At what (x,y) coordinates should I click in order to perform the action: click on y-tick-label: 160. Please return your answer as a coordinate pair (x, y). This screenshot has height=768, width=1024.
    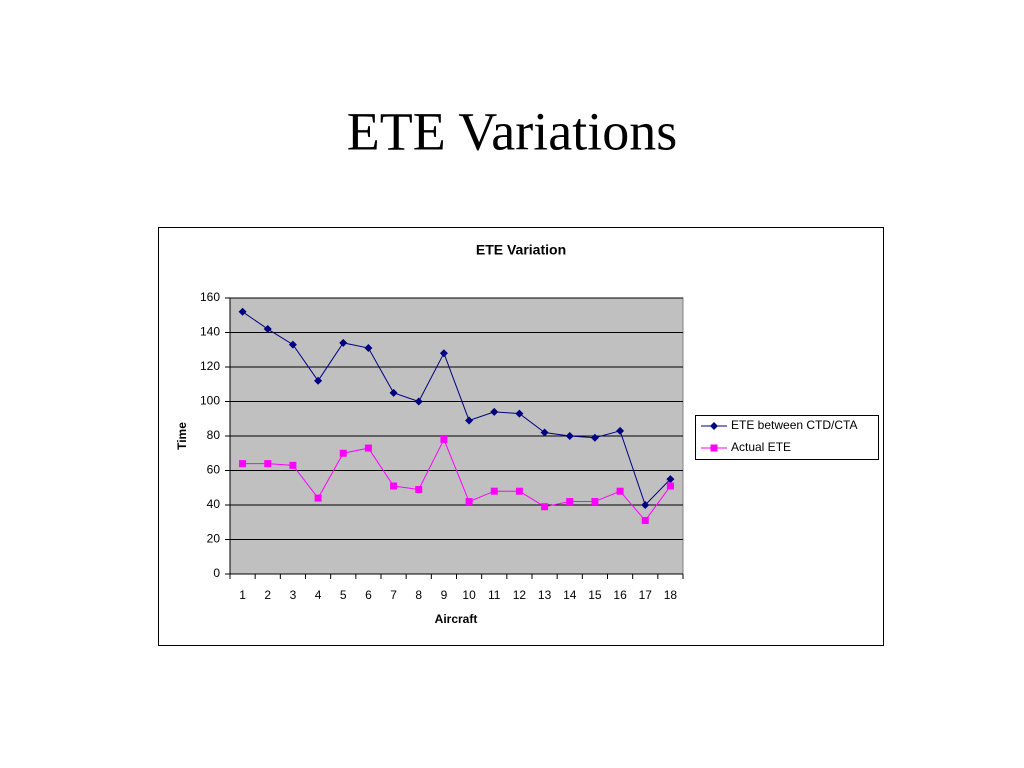
    Looking at the image, I should click on (210, 297).